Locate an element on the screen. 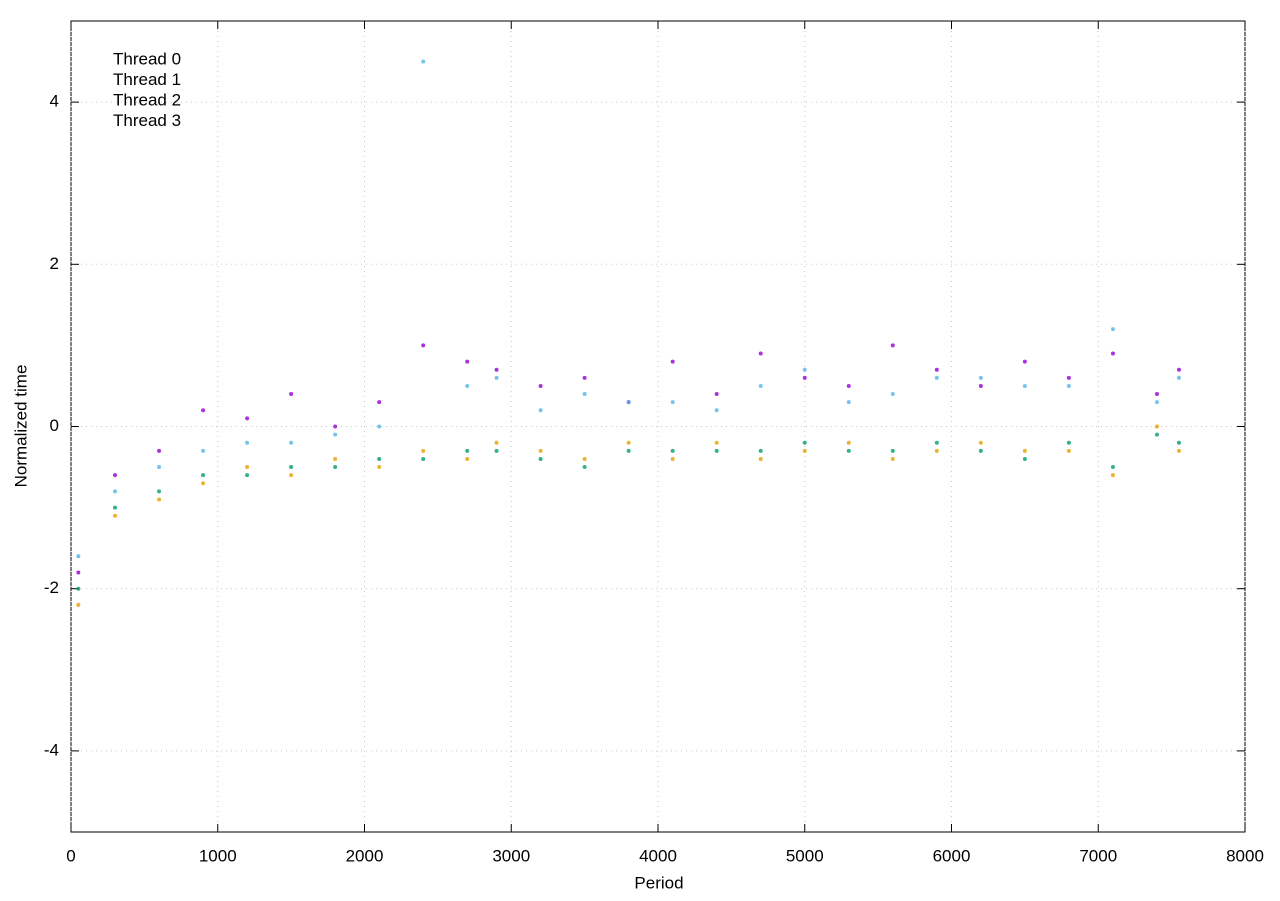 The width and height of the screenshot is (1280, 901). legend-label: Thread 2 is located at coordinates (147, 99).